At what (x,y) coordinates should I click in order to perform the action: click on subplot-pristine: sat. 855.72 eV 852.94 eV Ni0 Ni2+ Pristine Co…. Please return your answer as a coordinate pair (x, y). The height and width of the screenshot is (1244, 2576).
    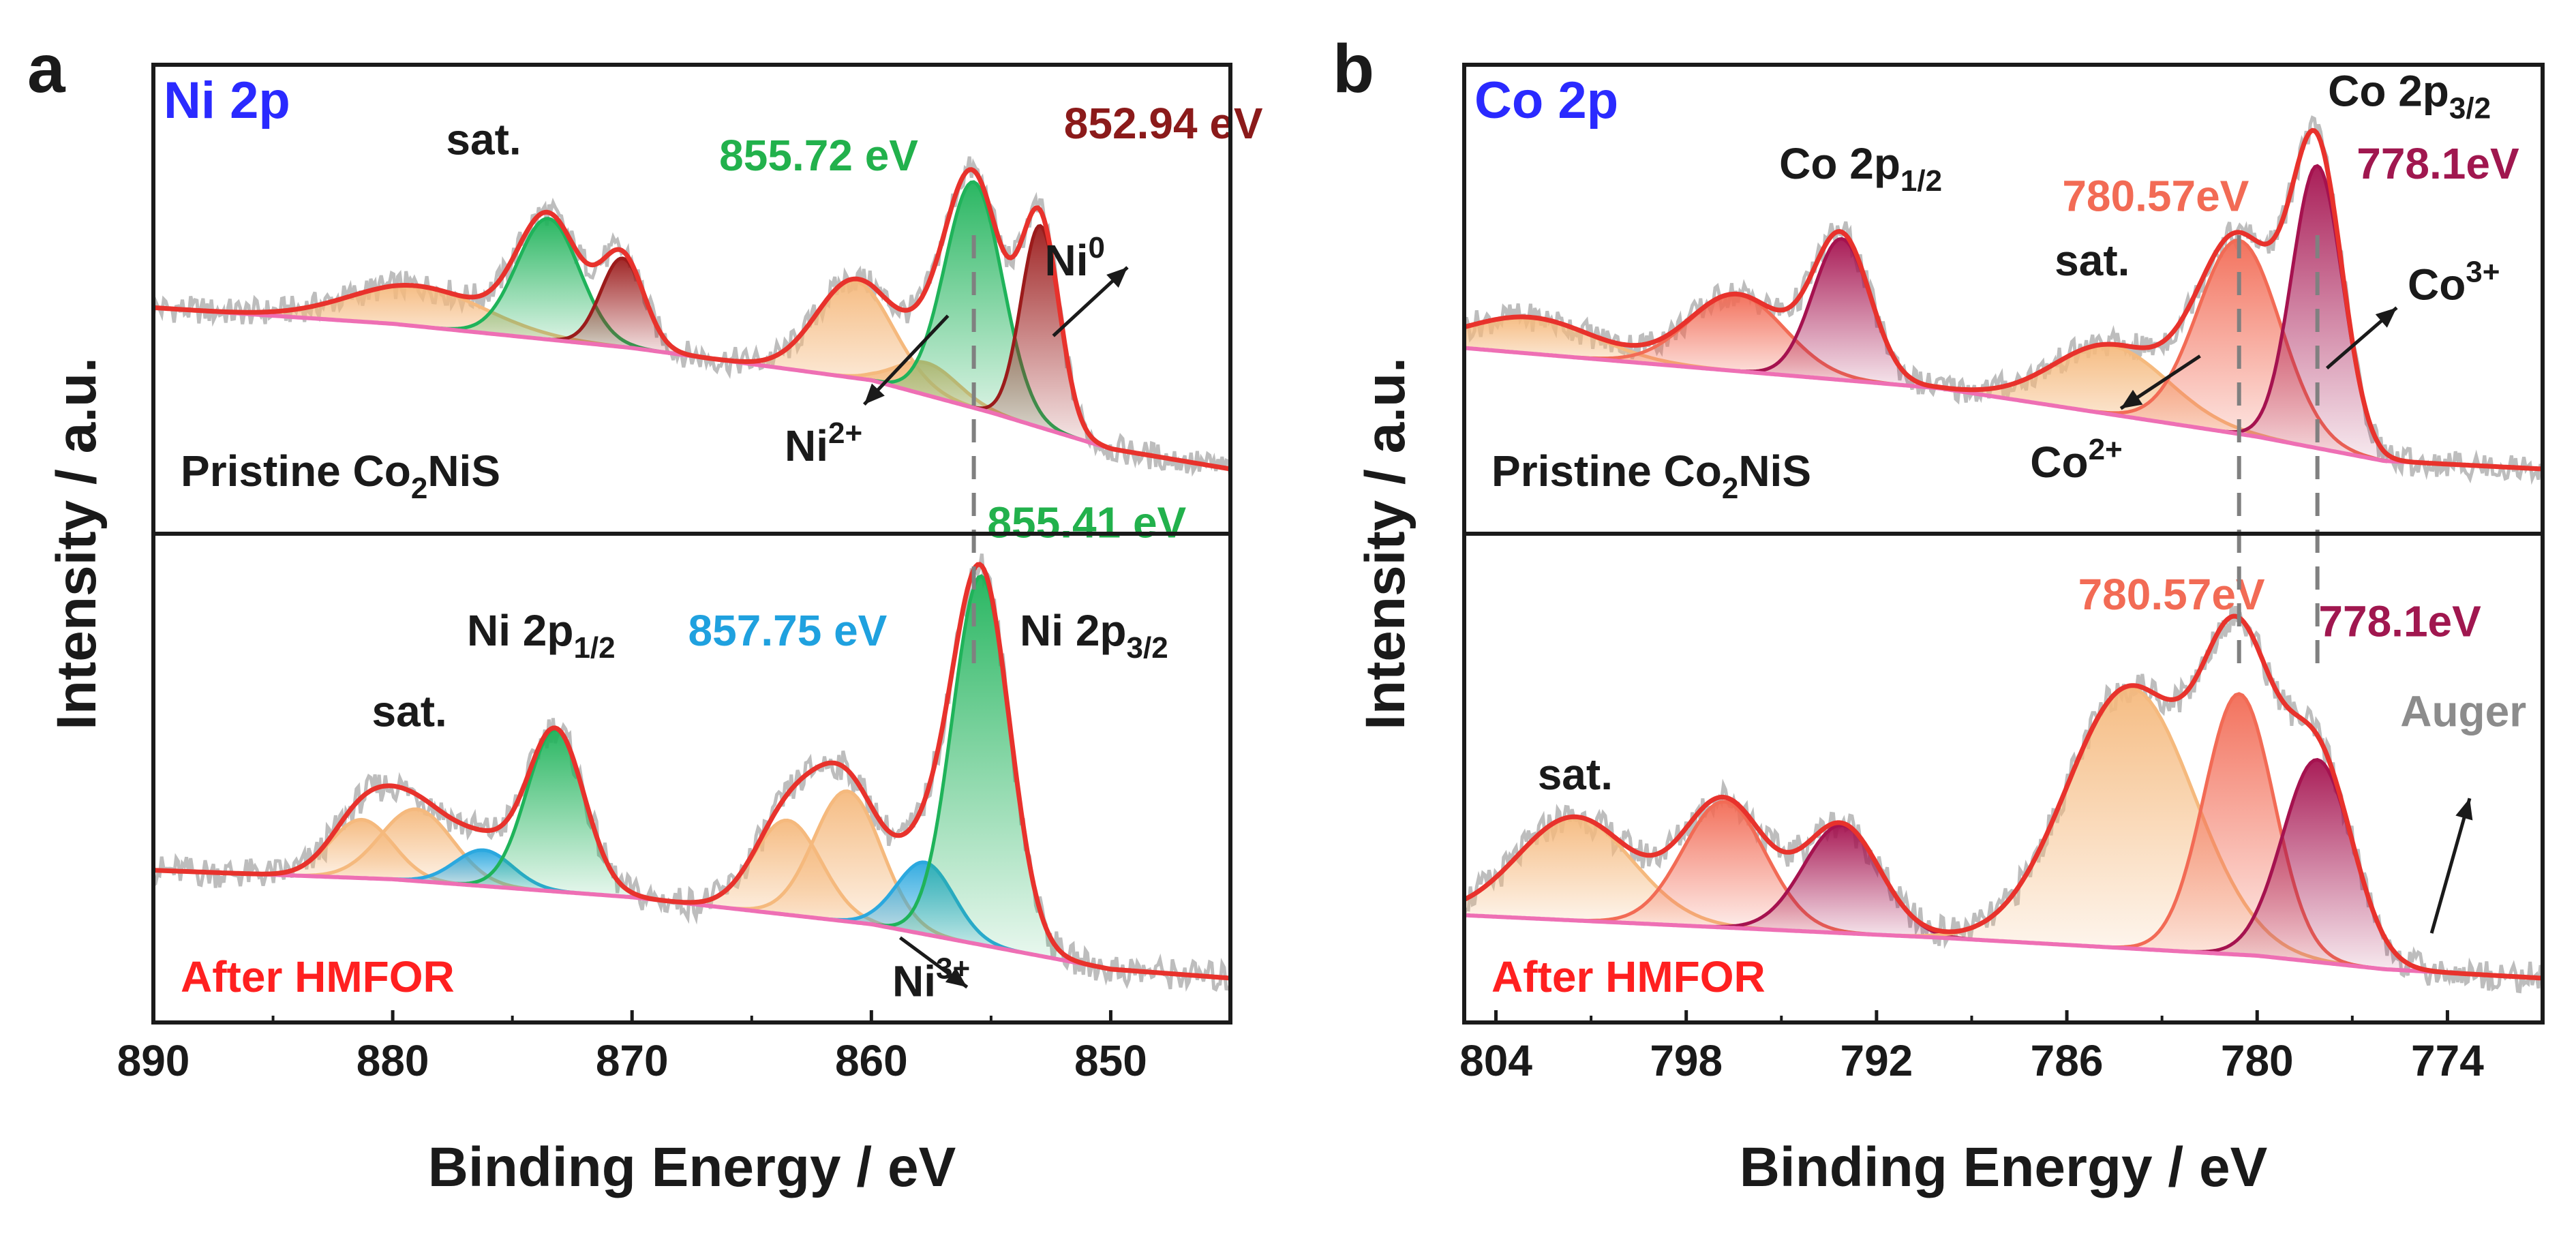
    Looking at the image, I should click on (708, 302).